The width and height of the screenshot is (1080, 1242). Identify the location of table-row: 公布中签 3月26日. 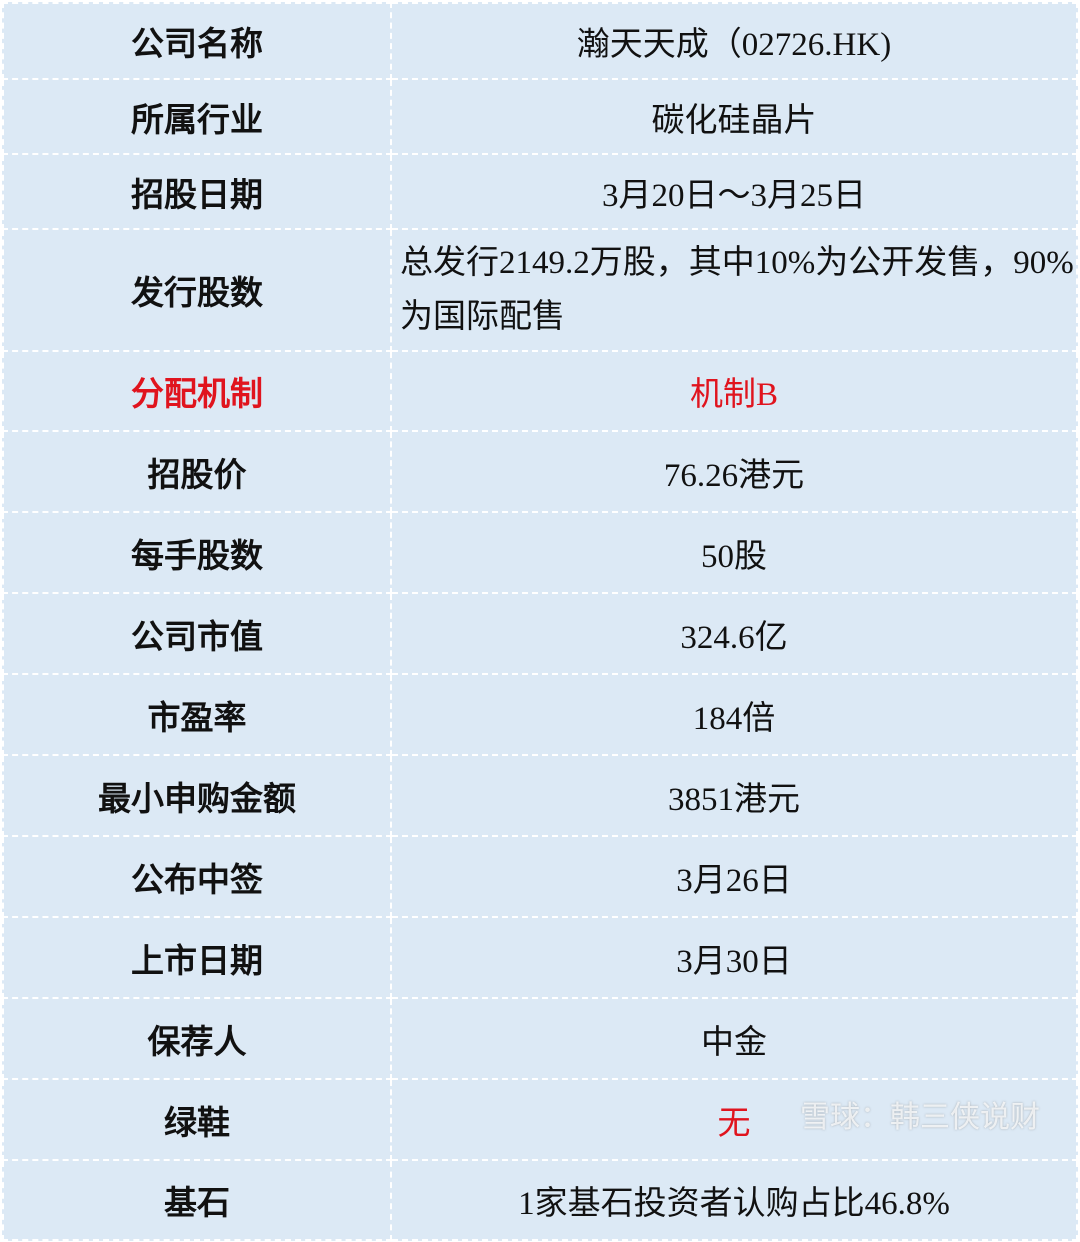
(540, 876).